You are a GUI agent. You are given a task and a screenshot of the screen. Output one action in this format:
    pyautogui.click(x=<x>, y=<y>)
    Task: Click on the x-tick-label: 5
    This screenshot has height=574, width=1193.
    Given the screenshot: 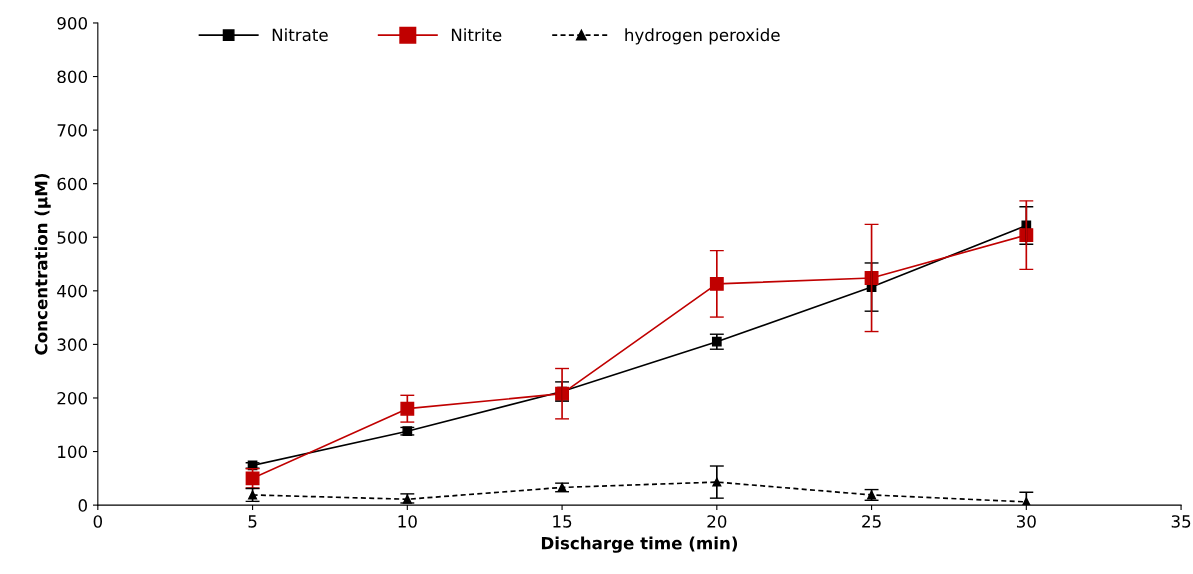 What is the action you would take?
    pyautogui.click(x=252, y=521)
    